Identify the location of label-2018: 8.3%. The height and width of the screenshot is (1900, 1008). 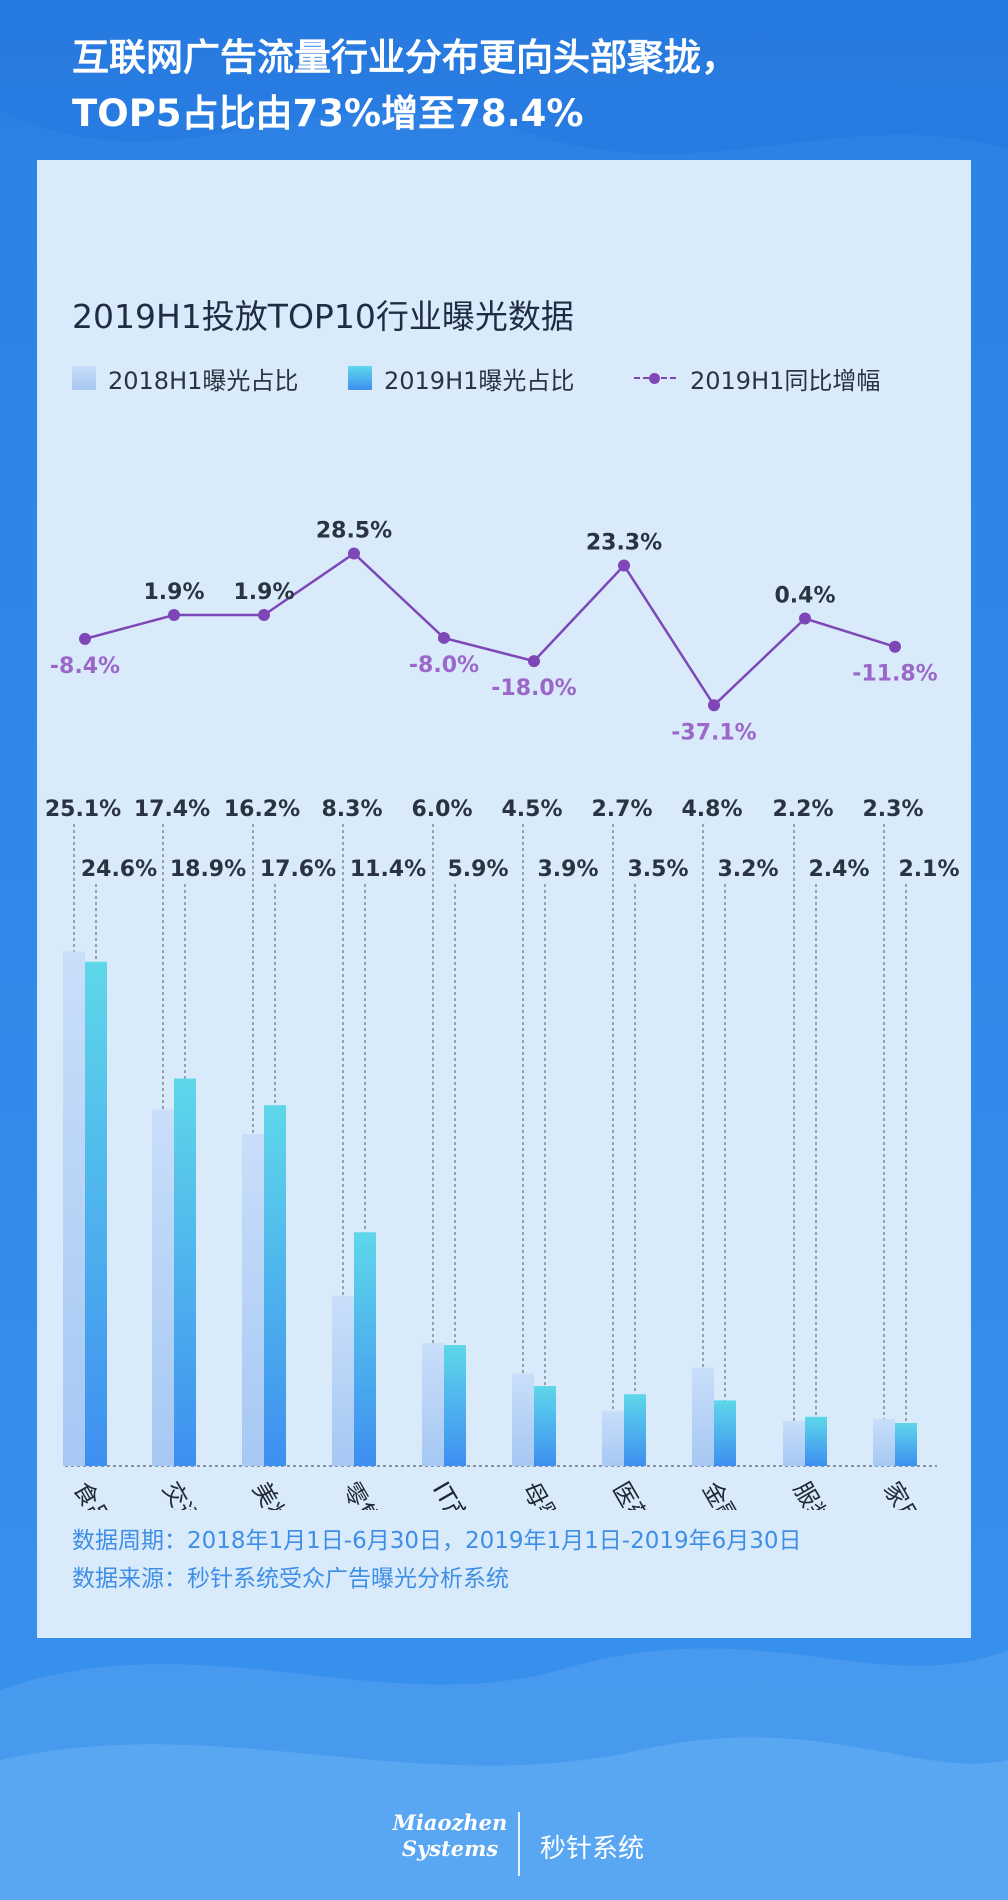
(351, 809).